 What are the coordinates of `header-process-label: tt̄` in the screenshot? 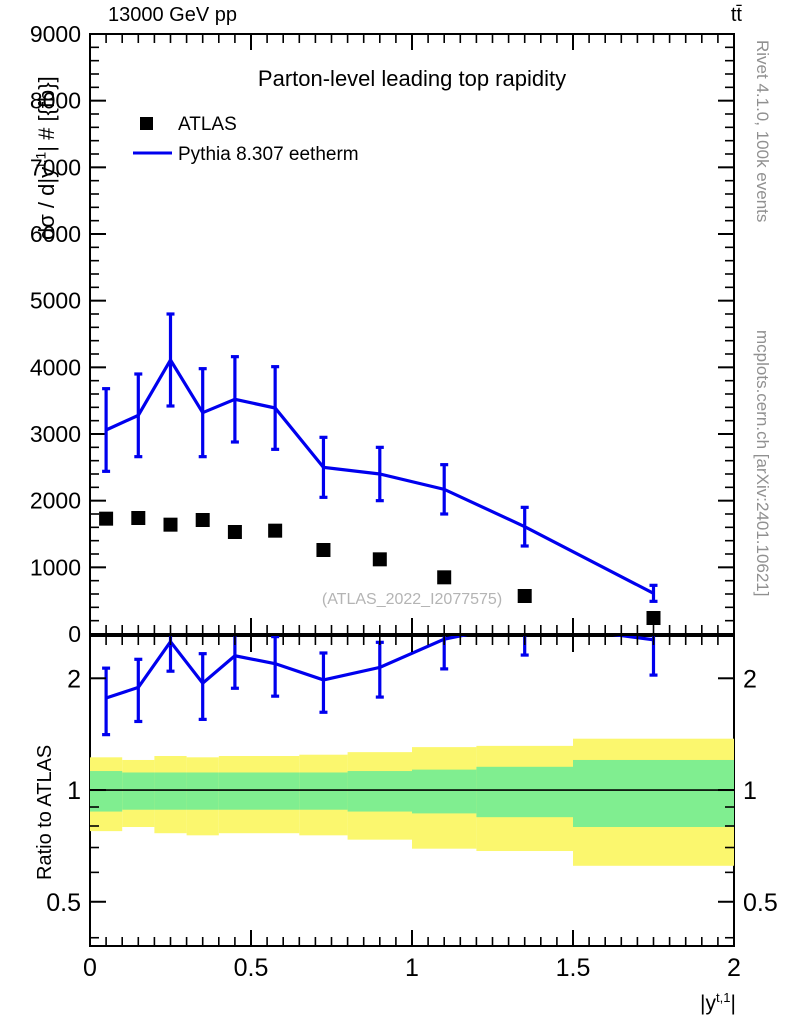 It's located at (736, 15).